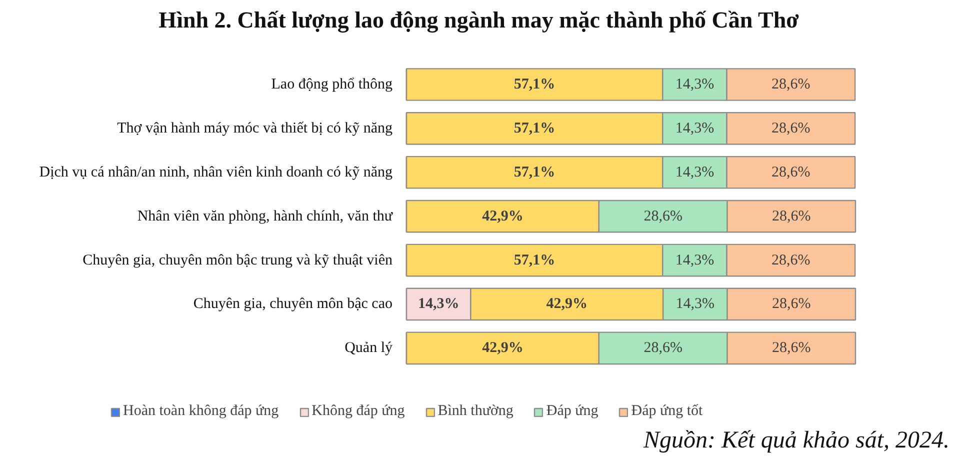 This screenshot has height=458, width=957. I want to click on text: Nguồn: Kết quả khảo sát, 2024., so click(796, 441).